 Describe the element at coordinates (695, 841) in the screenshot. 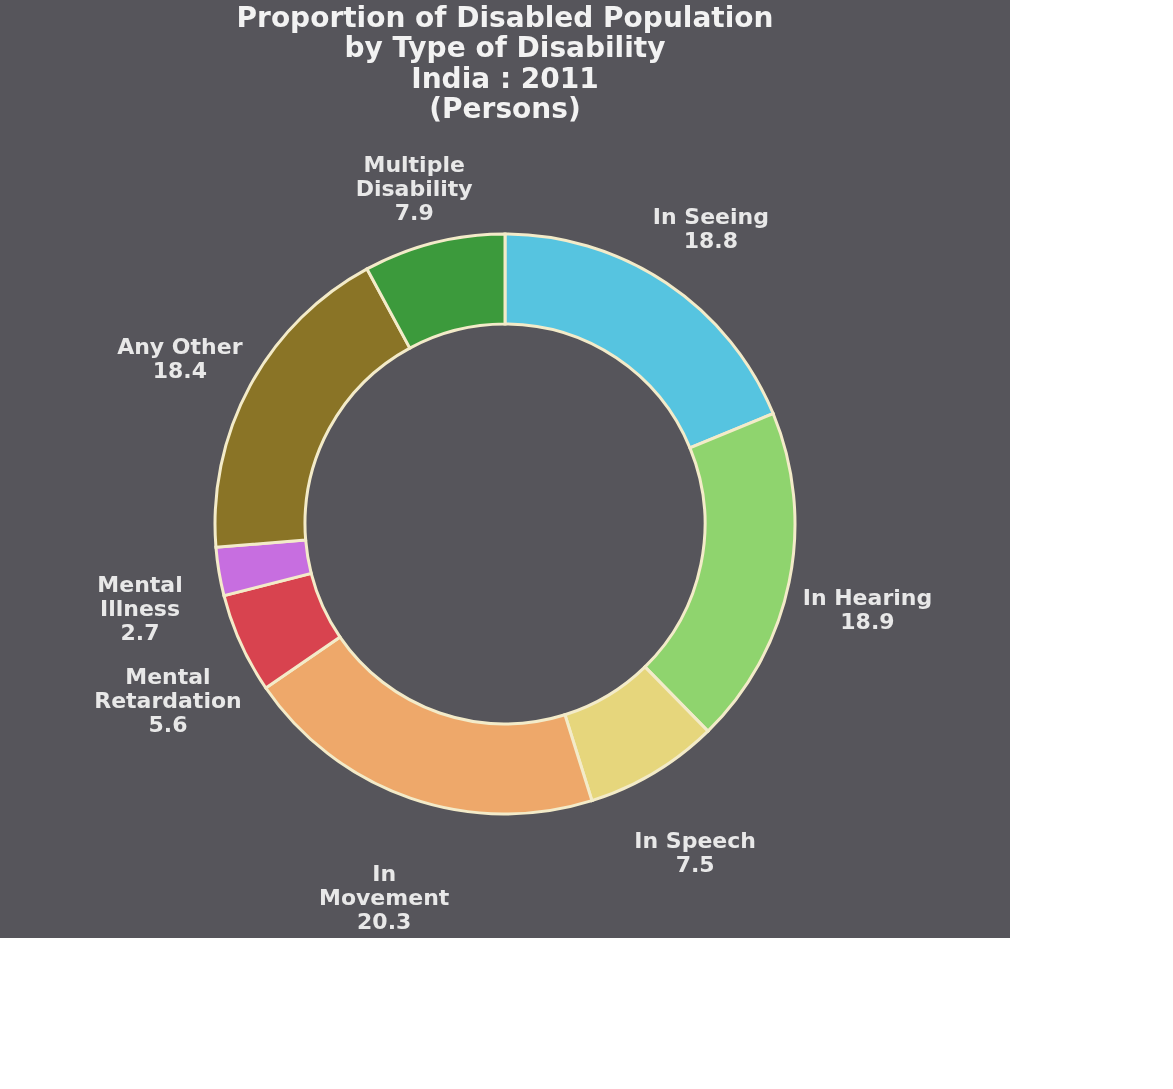

I see `slice-label: In Speech` at that location.